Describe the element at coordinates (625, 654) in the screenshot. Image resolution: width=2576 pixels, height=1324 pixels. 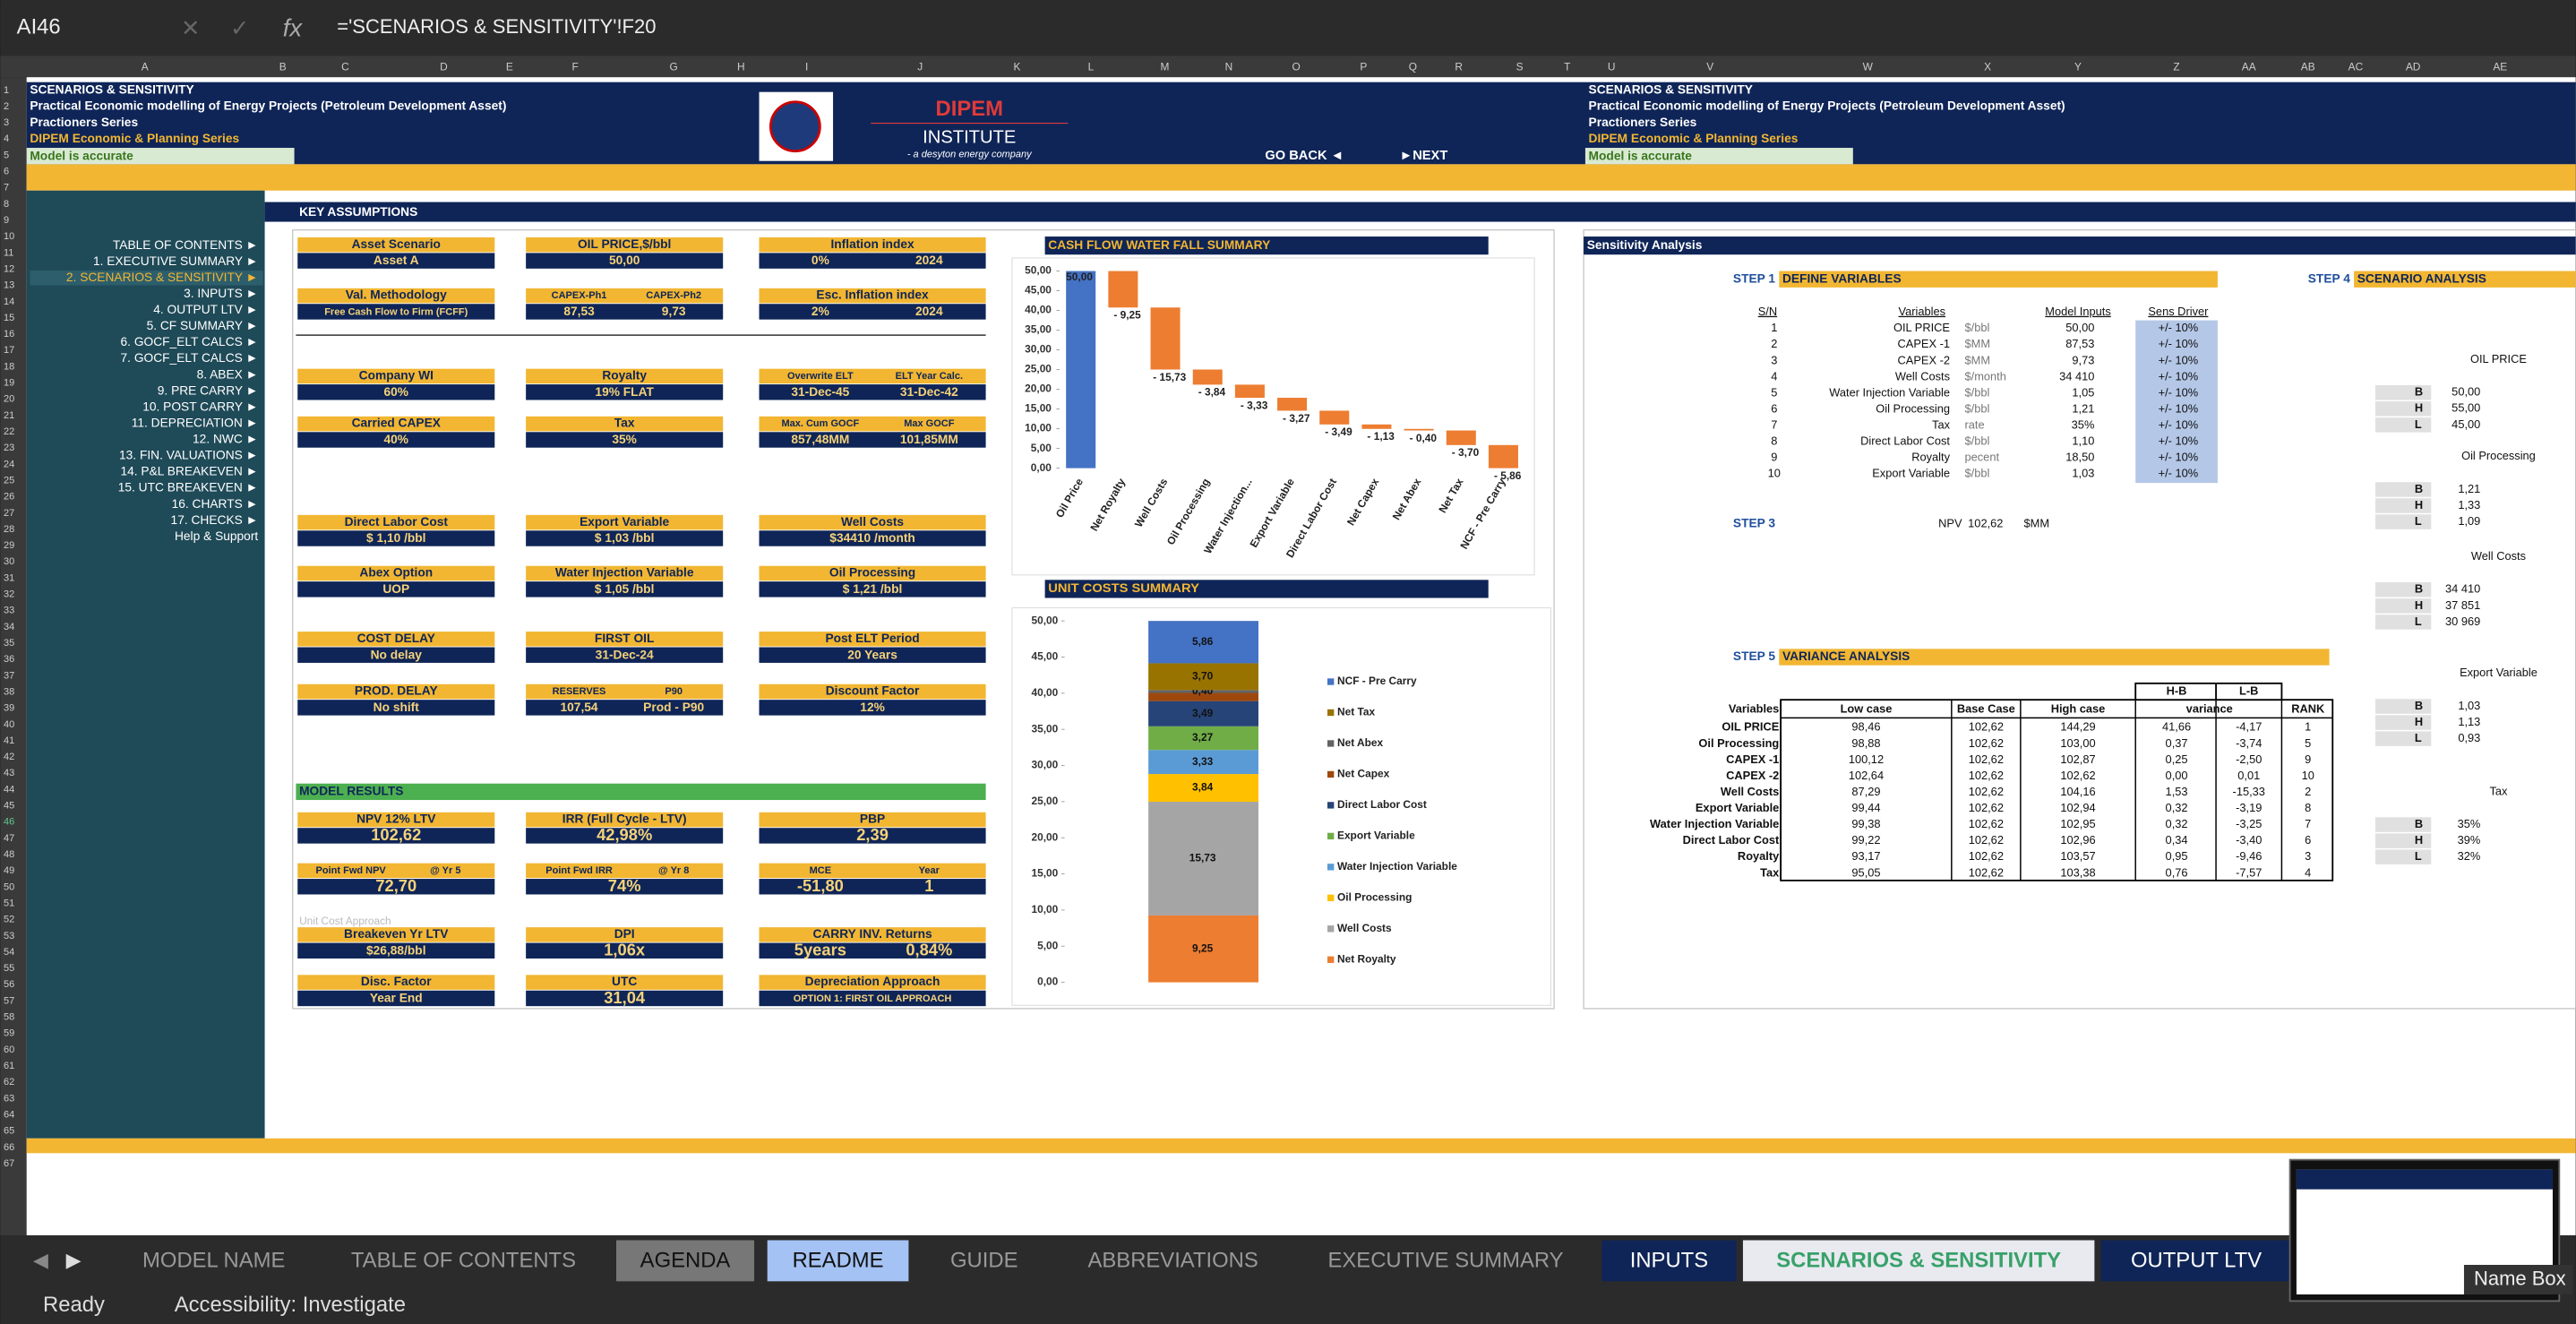
I see `card-value: 31-Dec-24` at that location.